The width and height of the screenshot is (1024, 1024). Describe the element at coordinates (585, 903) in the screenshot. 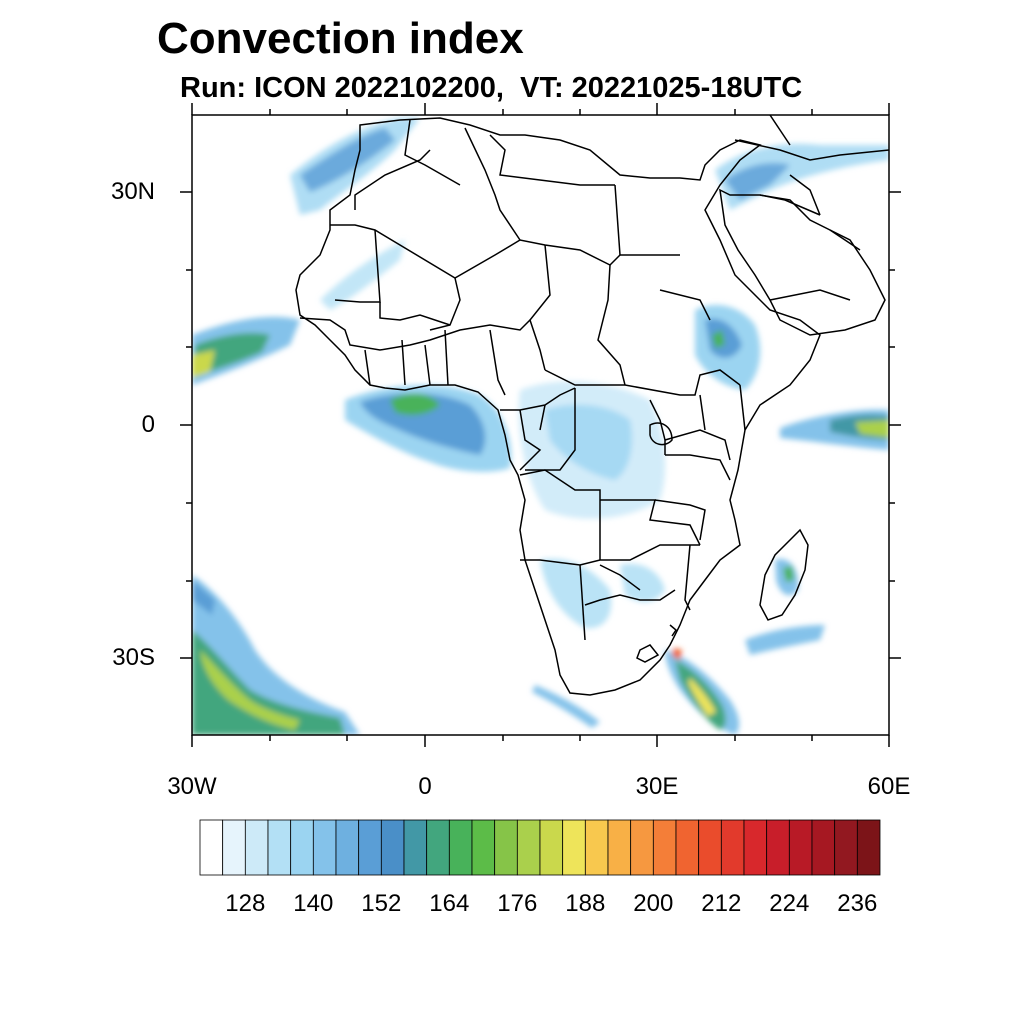

I see `colorbar-tick-label: 188` at that location.